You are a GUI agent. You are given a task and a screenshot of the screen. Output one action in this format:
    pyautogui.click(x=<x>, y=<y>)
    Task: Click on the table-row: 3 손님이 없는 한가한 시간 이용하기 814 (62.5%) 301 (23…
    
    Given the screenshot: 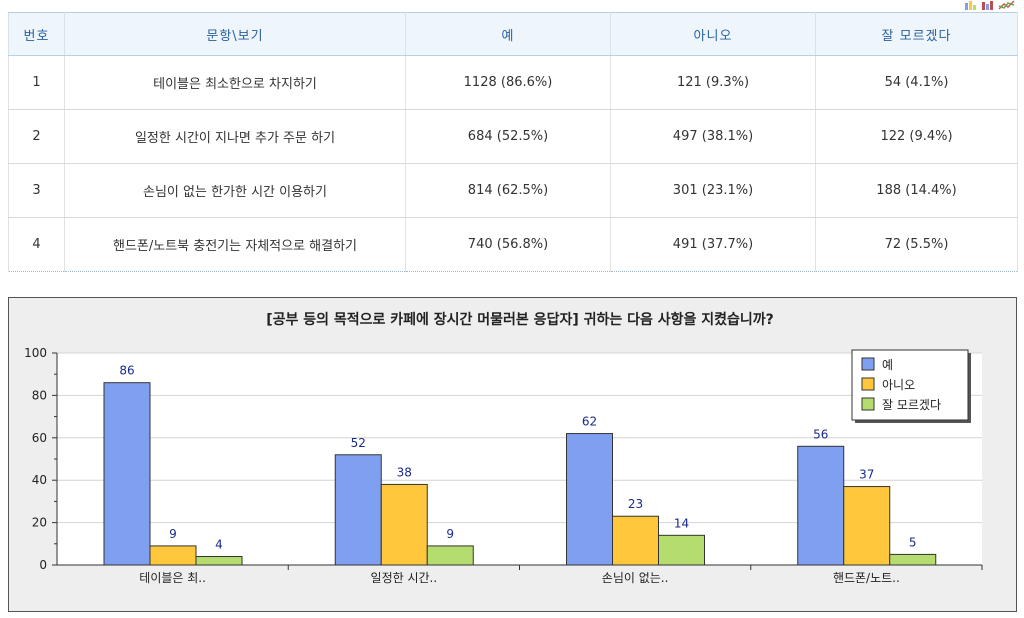 What is the action you would take?
    pyautogui.click(x=513, y=190)
    